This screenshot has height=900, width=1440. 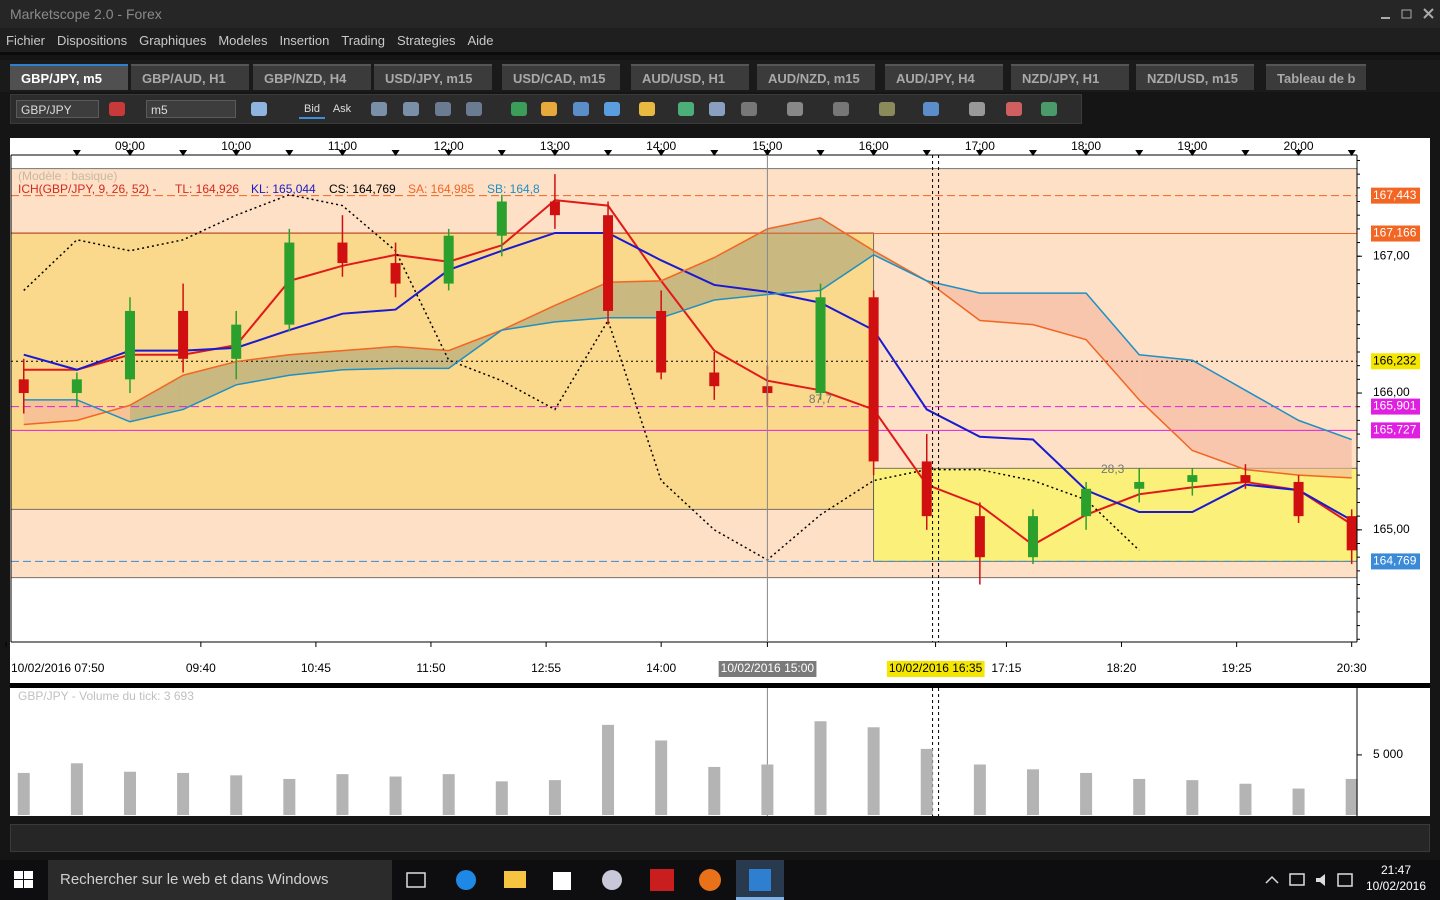 I want to click on tab: AUD/NZD, m15, so click(x=816, y=77).